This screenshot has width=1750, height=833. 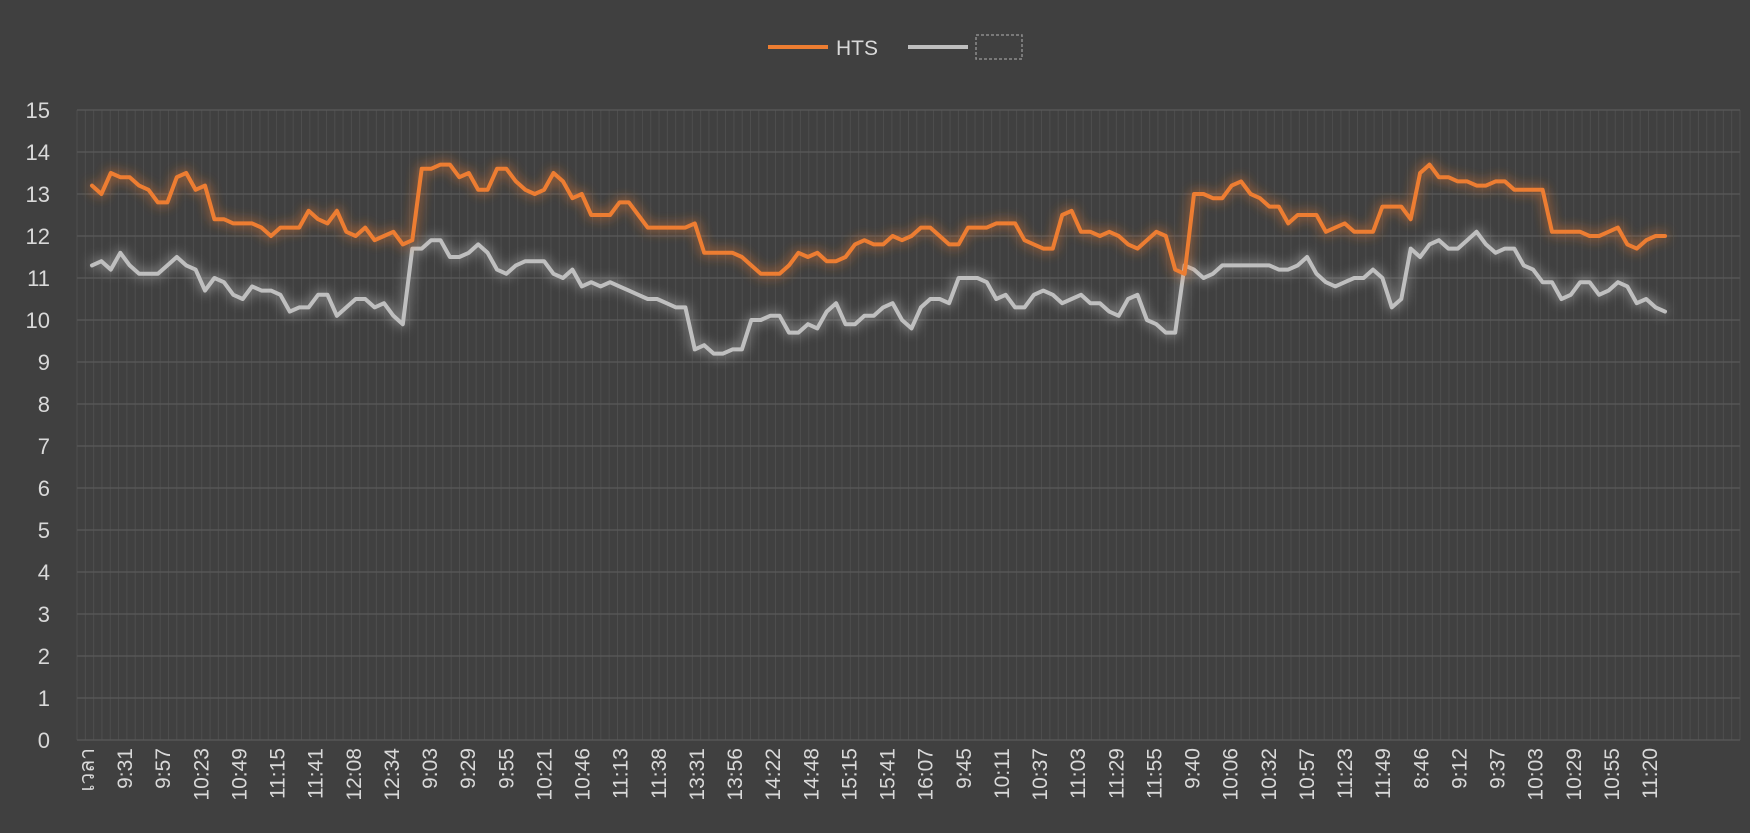 What do you see at coordinates (1612, 774) in the screenshot?
I see `x-tick-label: 10:55` at bounding box center [1612, 774].